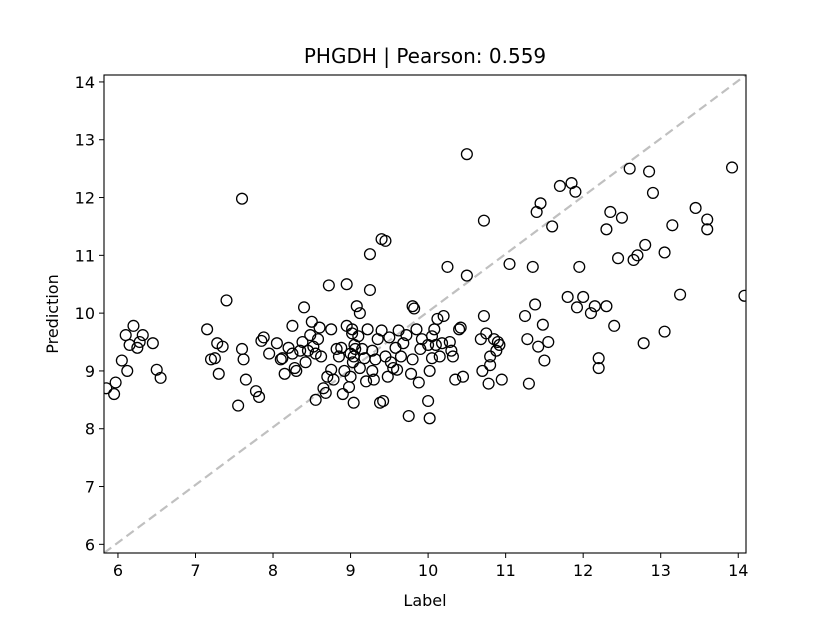 The image size is (830, 623). Describe the element at coordinates (428, 570) in the screenshot. I see `x-tick-label: 10` at that location.